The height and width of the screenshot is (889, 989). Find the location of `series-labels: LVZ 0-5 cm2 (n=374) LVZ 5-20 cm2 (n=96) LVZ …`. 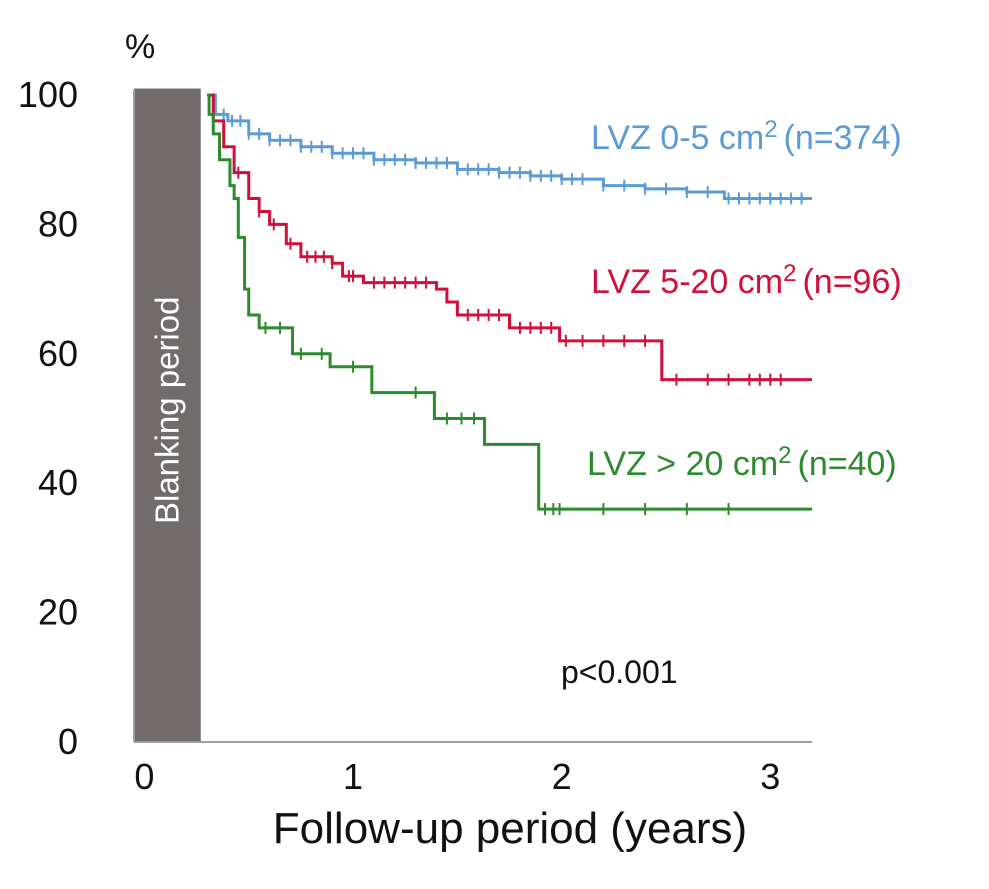

series-labels: LVZ 0-5 cm2 (n=374) LVZ 5-20 cm2 (n=96) LVZ … is located at coordinates (744, 299).